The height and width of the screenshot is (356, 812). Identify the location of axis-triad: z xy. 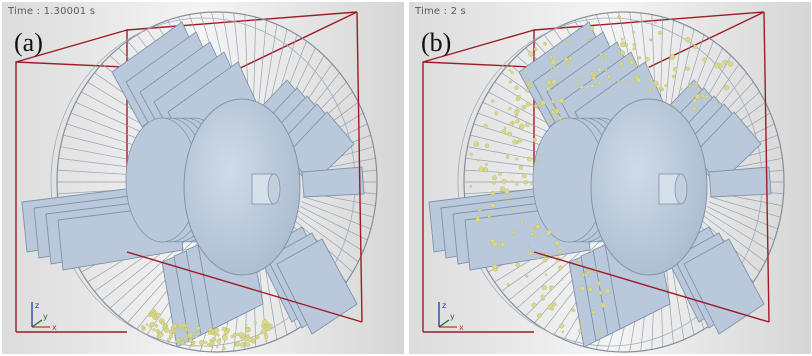
(451, 316).